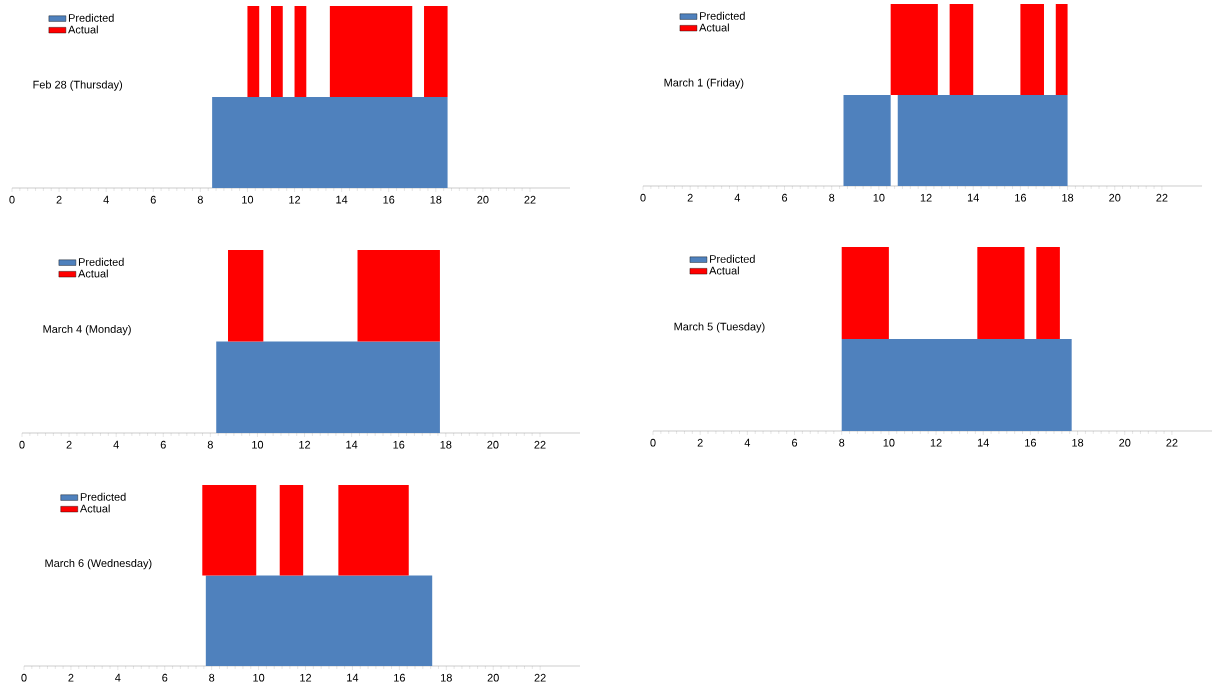  What do you see at coordinates (78, 85) in the screenshot?
I see `text: Feb 28 (Thursday)` at bounding box center [78, 85].